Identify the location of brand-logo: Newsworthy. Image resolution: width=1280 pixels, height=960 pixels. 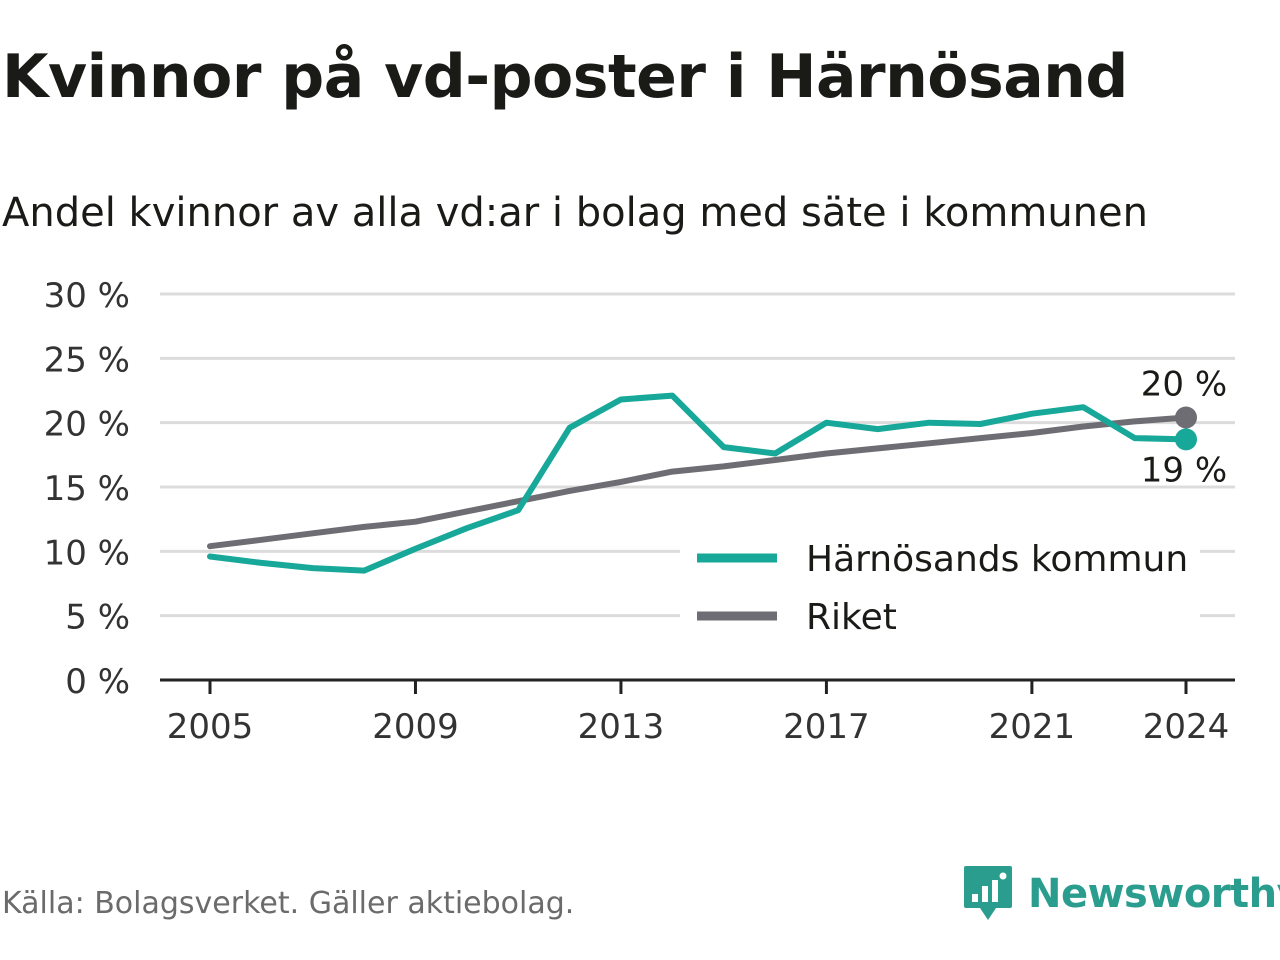
(1121, 894).